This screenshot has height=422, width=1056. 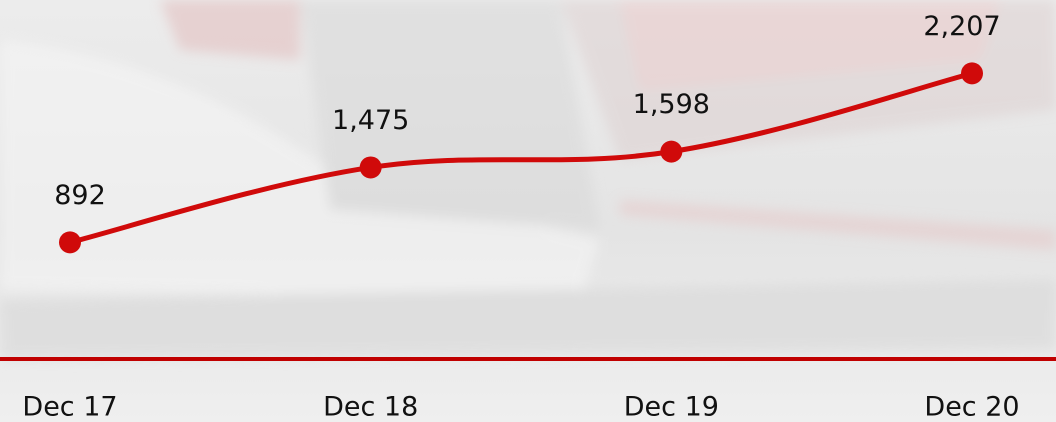 I want to click on x-tick-label: Dec 17, so click(x=69, y=407).